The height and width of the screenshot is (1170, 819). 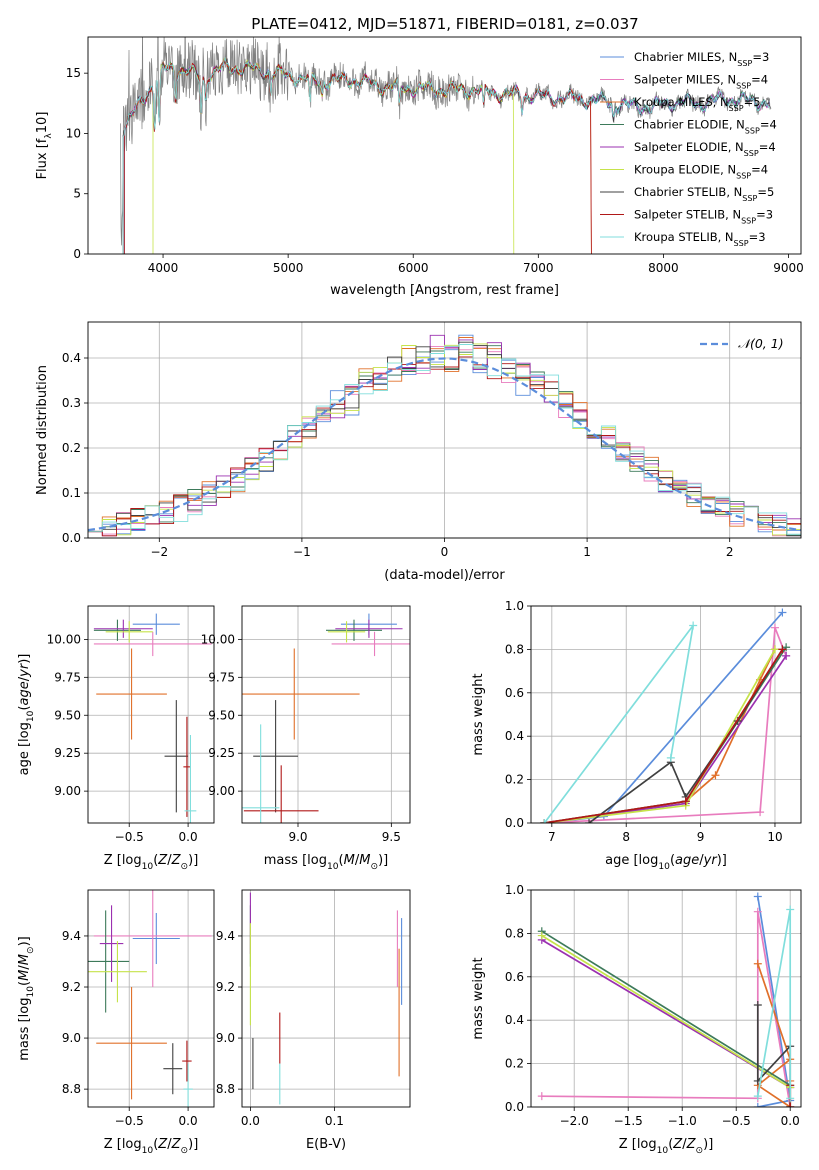 What do you see at coordinates (444, 575) in the screenshot?
I see `x-axis-label: (data-model)/error` at bounding box center [444, 575].